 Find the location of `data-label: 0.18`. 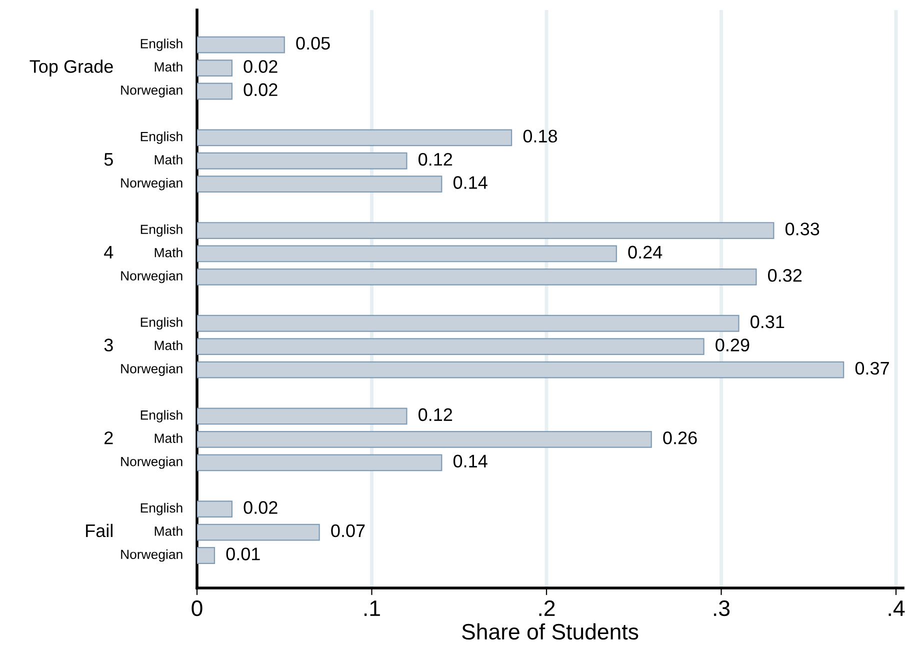

data-label: 0.18 is located at coordinates (540, 136).